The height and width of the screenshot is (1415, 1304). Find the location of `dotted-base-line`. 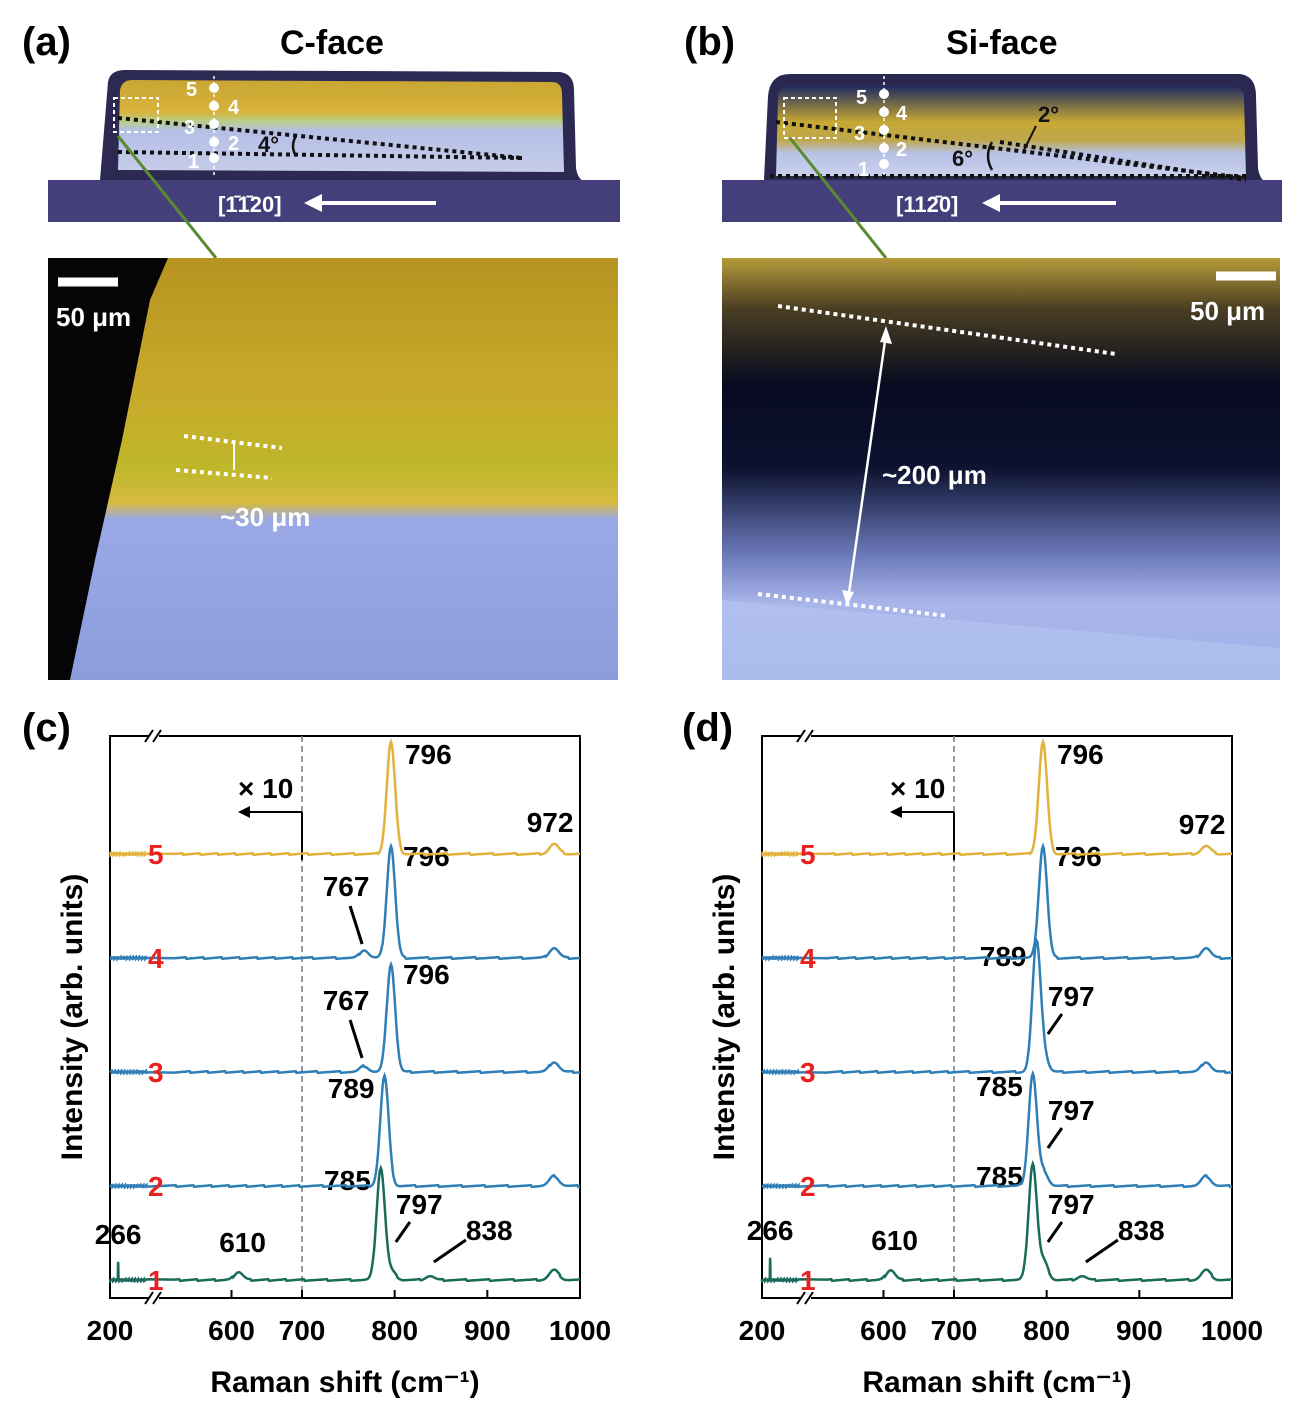

dotted-base-line is located at coordinates (320, 155).